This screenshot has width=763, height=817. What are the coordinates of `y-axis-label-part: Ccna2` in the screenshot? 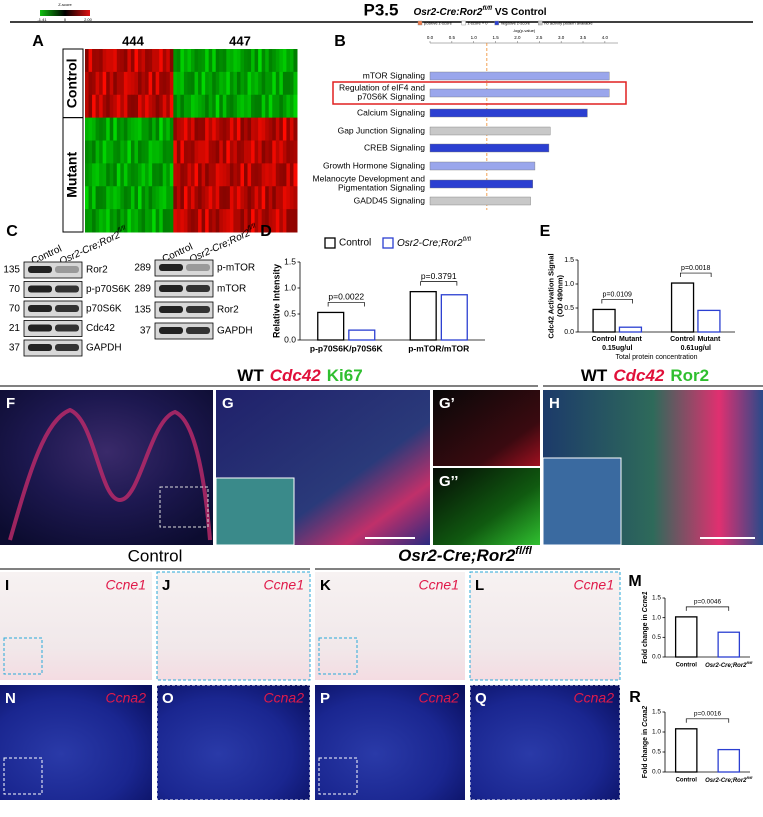 It's located at (645, 716).